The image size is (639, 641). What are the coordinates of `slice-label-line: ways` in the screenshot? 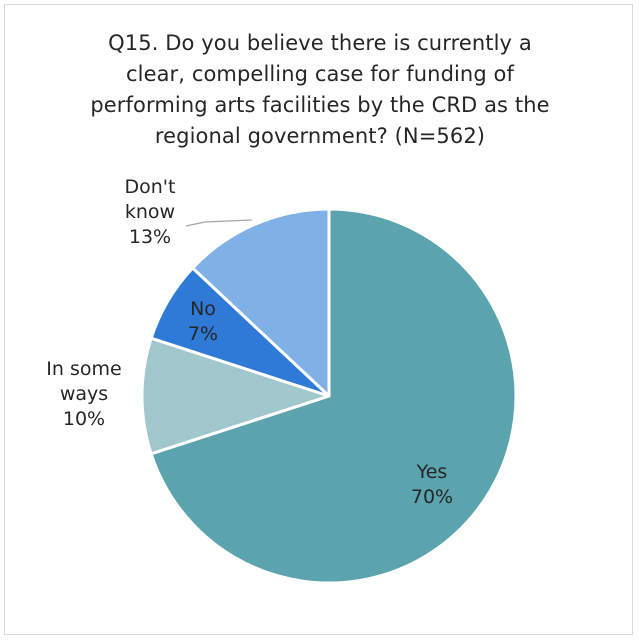 It's located at (84, 394).